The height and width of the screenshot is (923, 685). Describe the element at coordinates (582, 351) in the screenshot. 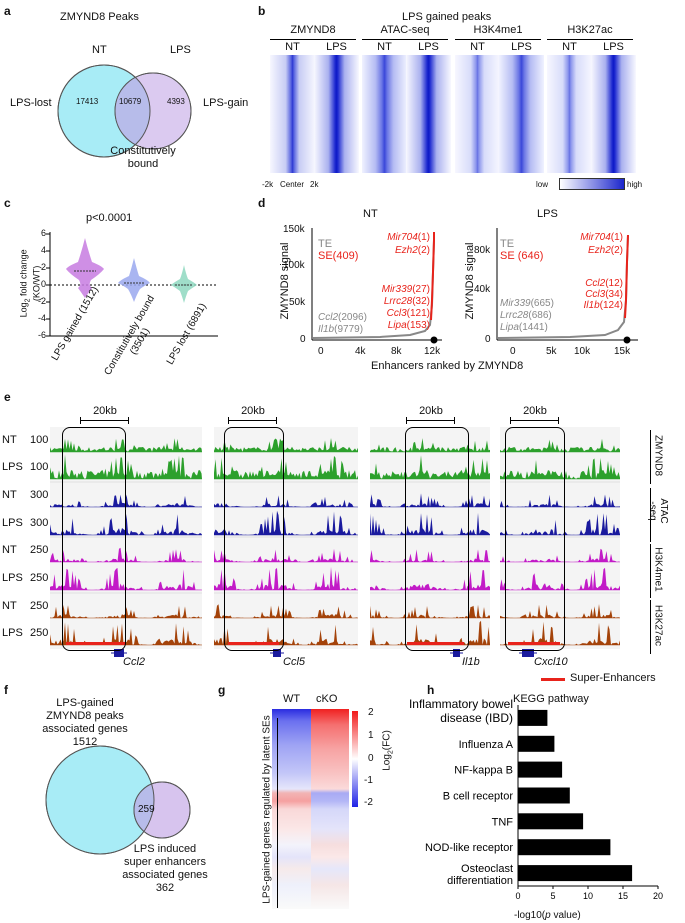

I see `hockey-lps-xtick: 10k` at that location.